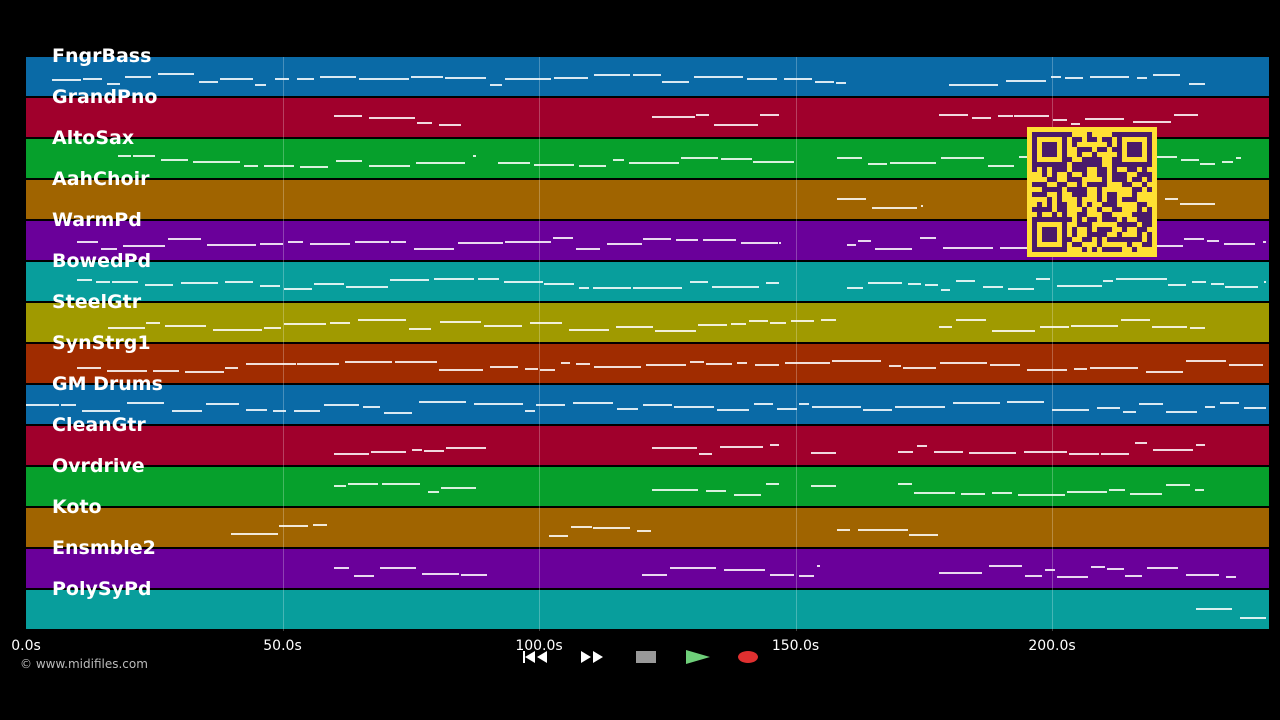 This screenshot has height=720, width=1280. I want to click on rewind-icon, so click(535, 656).